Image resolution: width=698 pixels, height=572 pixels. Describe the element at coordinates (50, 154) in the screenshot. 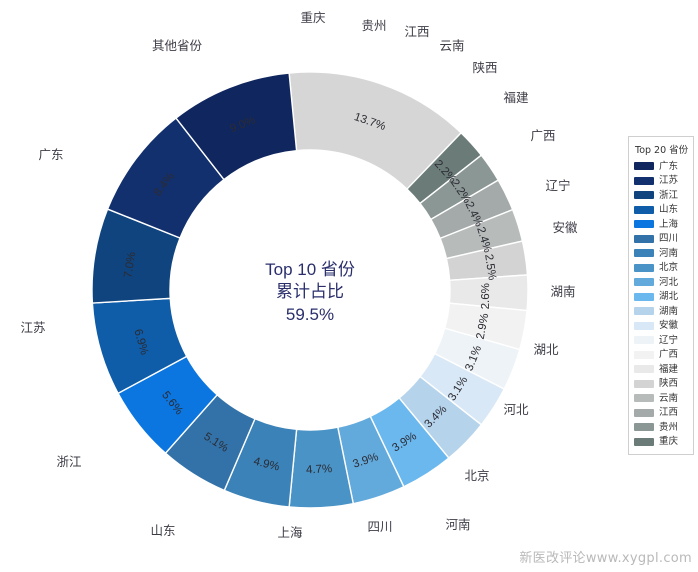

I see `slice-category-label: 广东` at that location.